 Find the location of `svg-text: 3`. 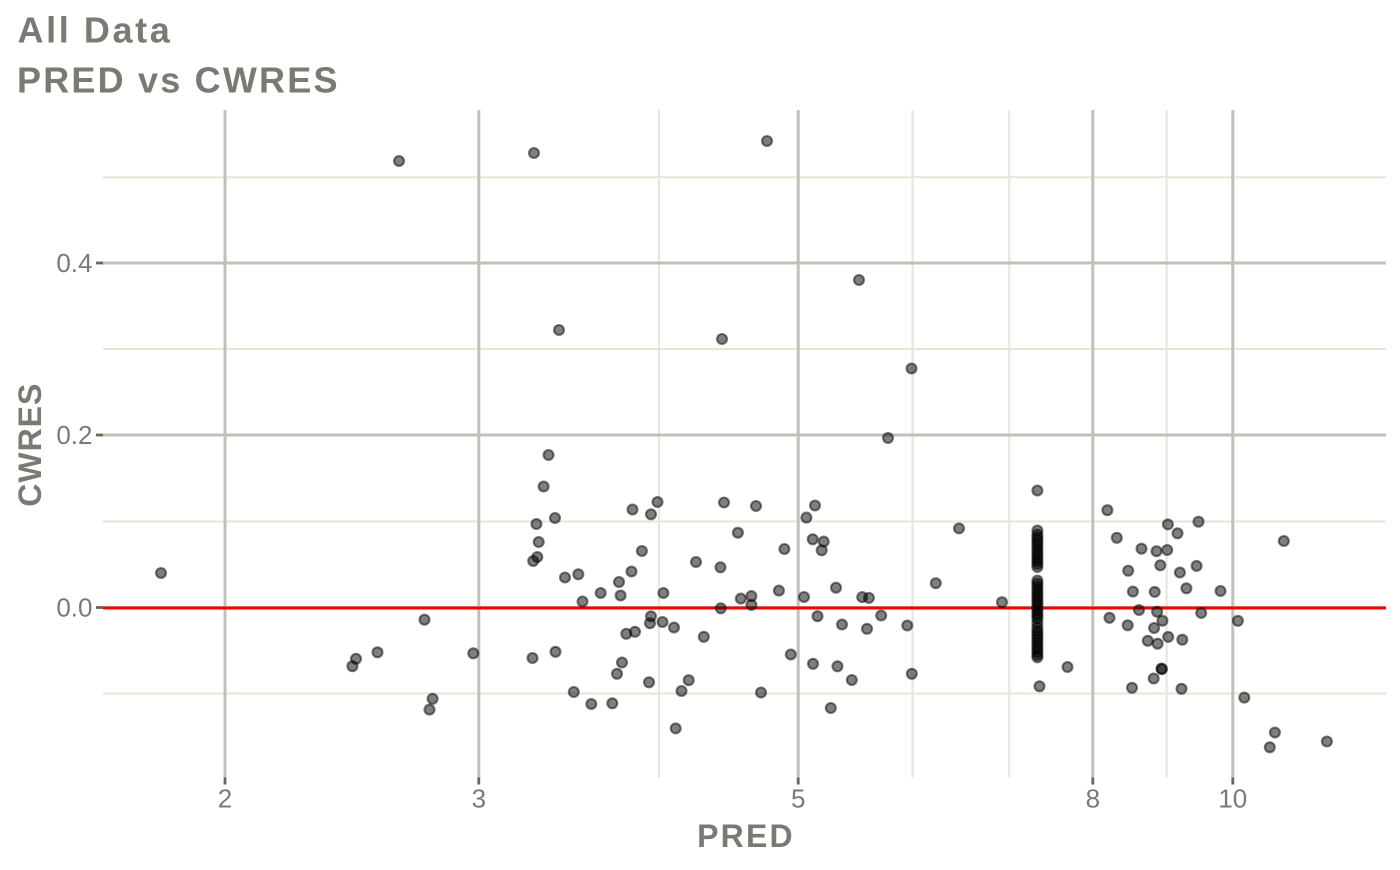

svg-text: 3 is located at coordinates (479, 799).